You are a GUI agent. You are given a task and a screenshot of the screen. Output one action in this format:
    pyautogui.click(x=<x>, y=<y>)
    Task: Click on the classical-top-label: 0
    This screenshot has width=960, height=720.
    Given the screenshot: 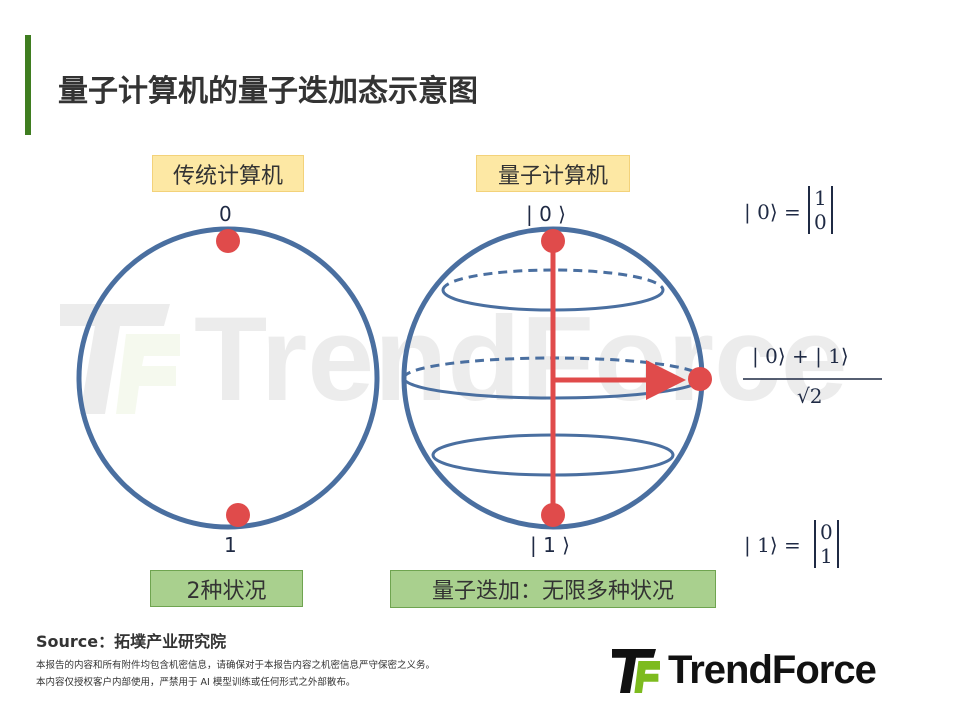 What is the action you would take?
    pyautogui.click(x=225, y=214)
    